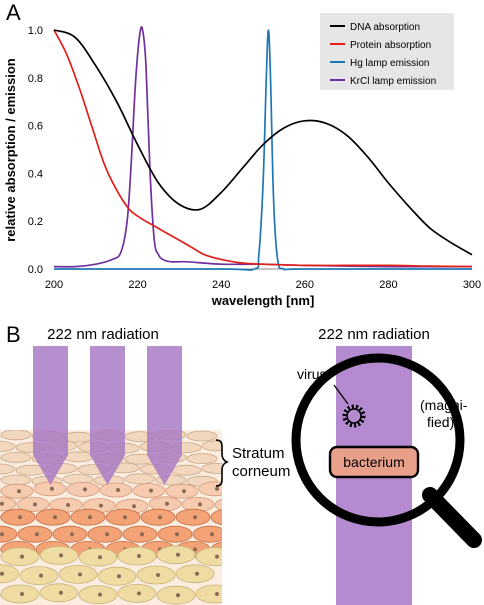 This screenshot has width=484, height=605. I want to click on right-radiation-label: 222 nm radiation, so click(374, 334).